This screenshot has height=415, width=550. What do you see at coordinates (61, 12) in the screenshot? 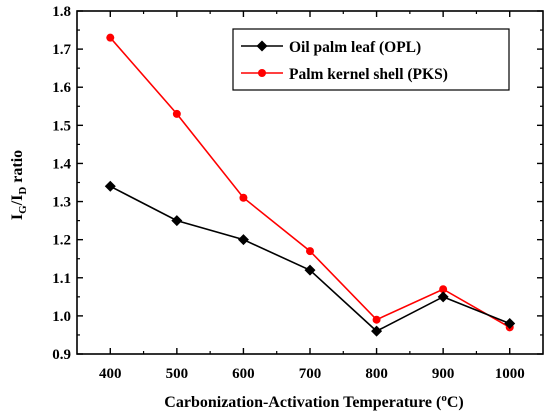
I see `y-tick-label: 1.8` at bounding box center [61, 12].